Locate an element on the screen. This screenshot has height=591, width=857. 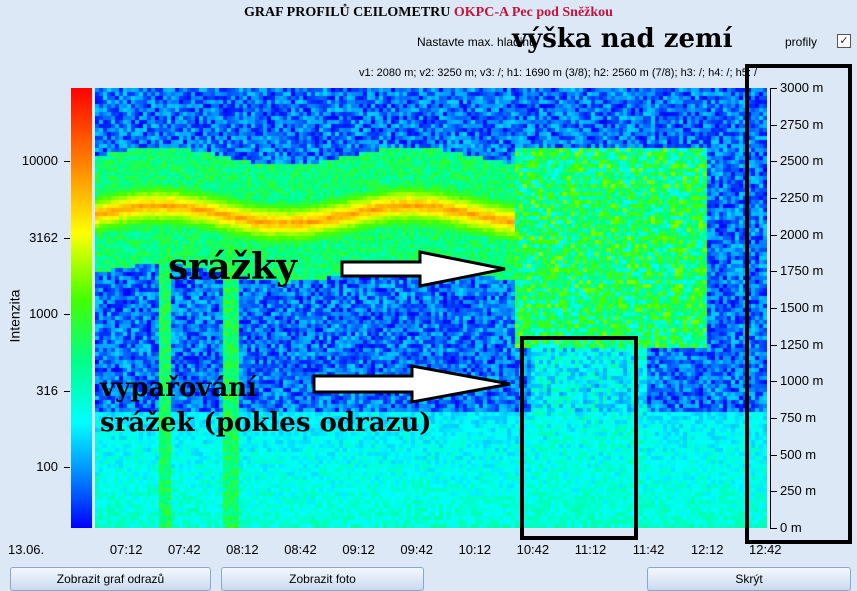
colorbar-tick-label: 10000 is located at coordinates (39, 161).